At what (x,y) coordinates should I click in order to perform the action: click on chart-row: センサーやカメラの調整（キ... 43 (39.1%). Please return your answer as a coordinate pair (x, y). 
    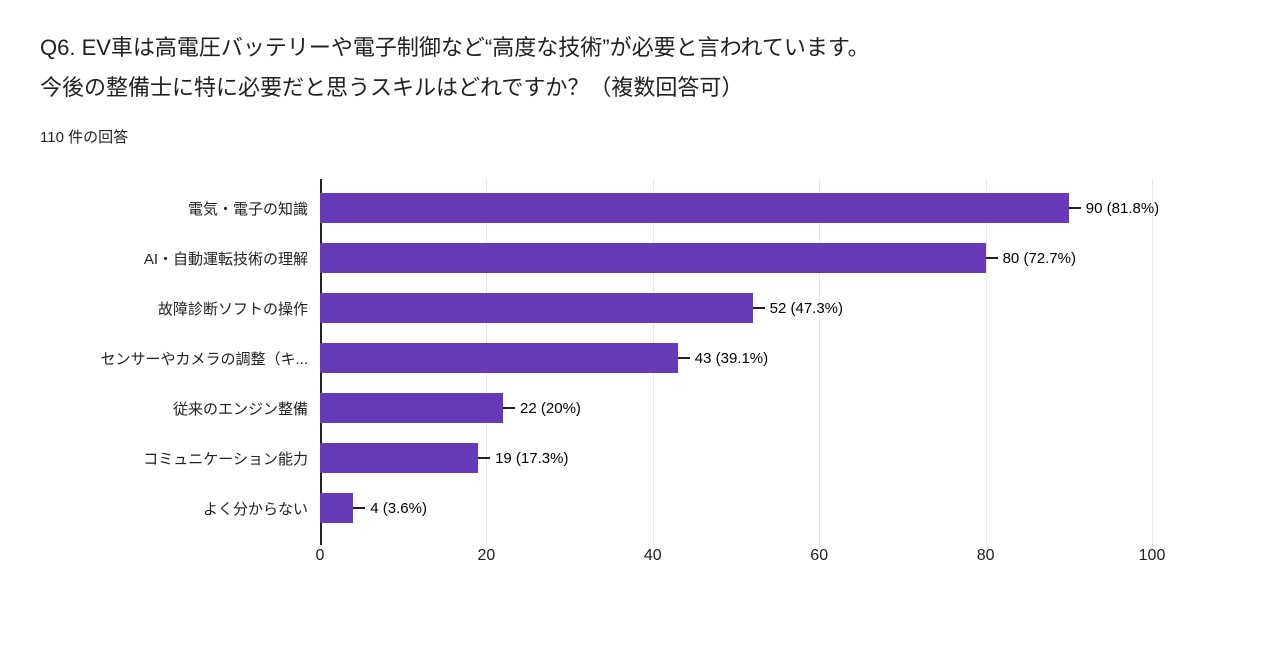
    Looking at the image, I should click on (576, 358).